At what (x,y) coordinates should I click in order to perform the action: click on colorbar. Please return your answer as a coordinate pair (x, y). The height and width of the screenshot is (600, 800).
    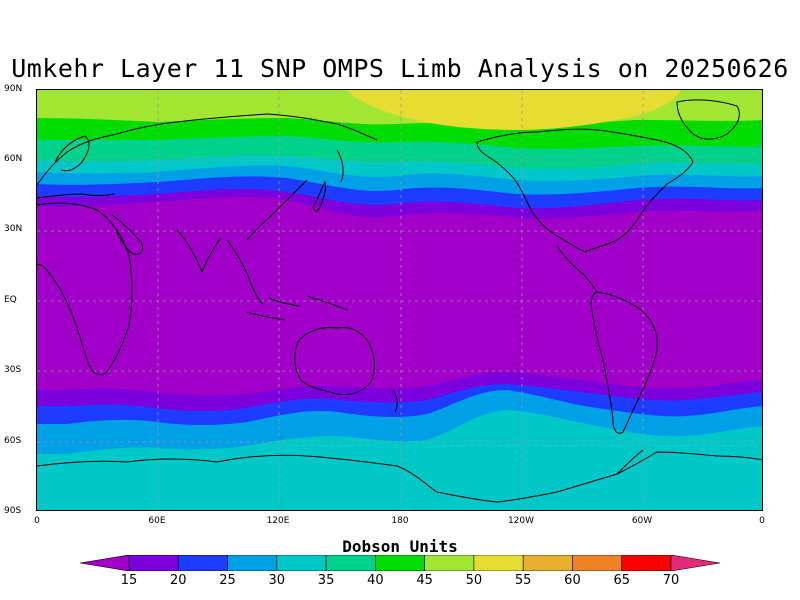
    Looking at the image, I should click on (400, 563).